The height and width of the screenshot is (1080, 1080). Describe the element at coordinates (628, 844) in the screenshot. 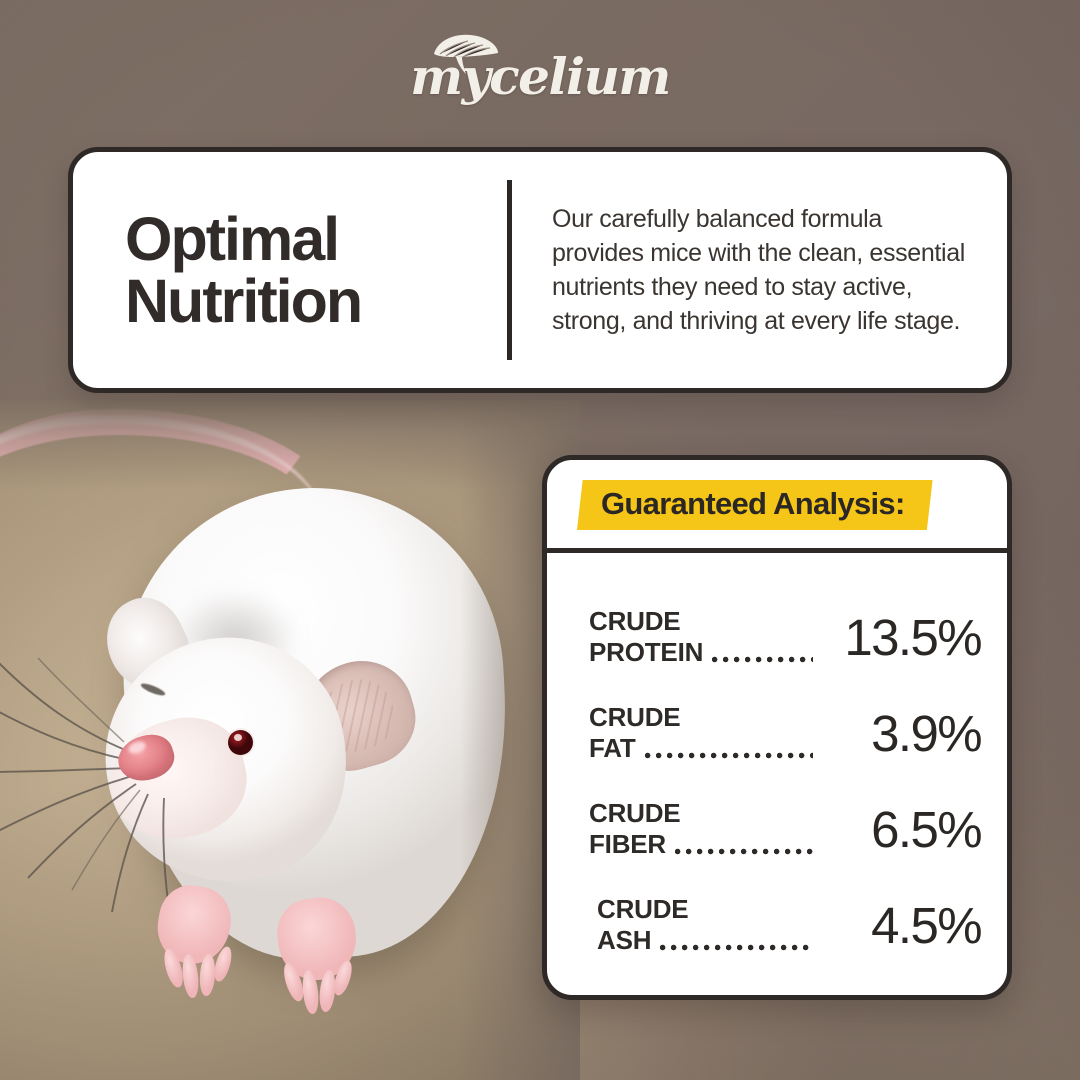

I see `analysis-row-word-2: FIBER` at that location.